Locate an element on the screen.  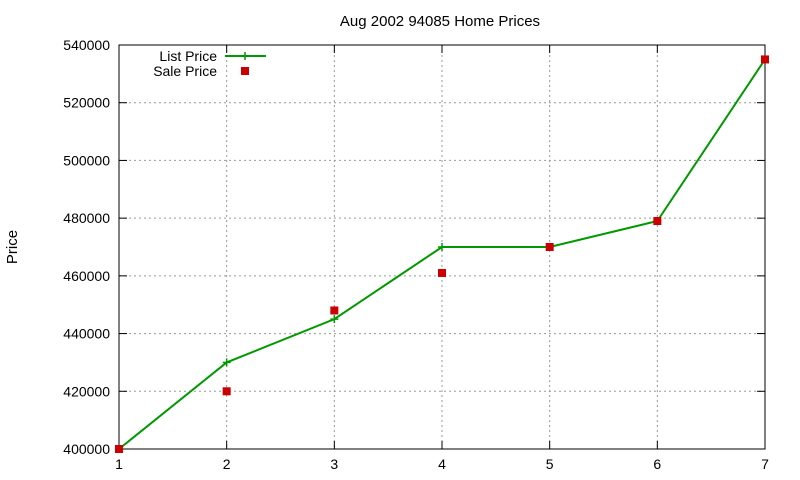
y-axis-label: Price is located at coordinates (12, 247).